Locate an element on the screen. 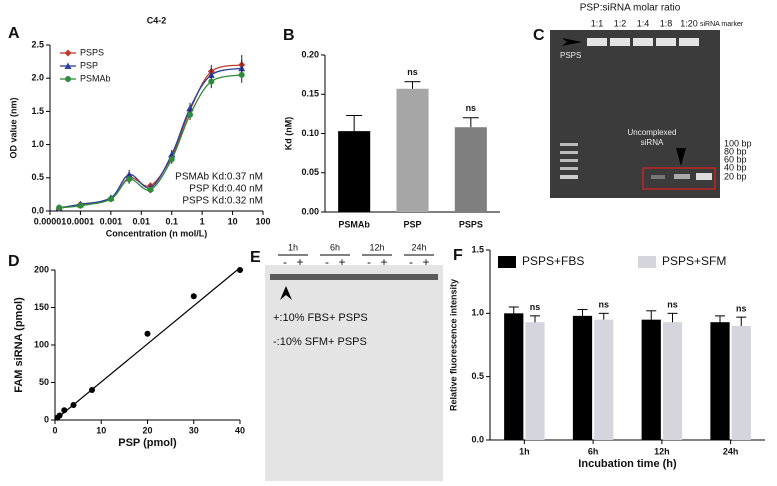 This screenshot has width=777, height=486. time-label: 24h is located at coordinates (418, 247).